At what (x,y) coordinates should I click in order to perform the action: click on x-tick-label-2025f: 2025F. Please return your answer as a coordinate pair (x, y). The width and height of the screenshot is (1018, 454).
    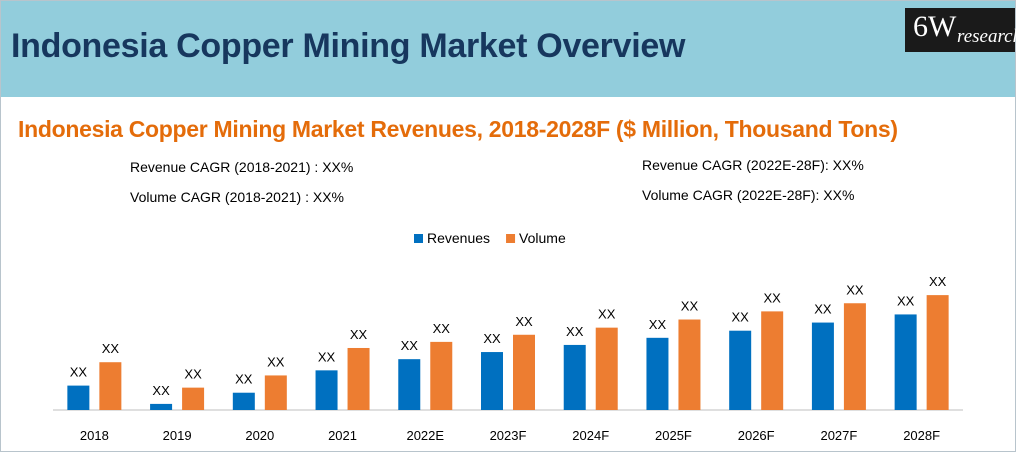
    Looking at the image, I should click on (673, 435).